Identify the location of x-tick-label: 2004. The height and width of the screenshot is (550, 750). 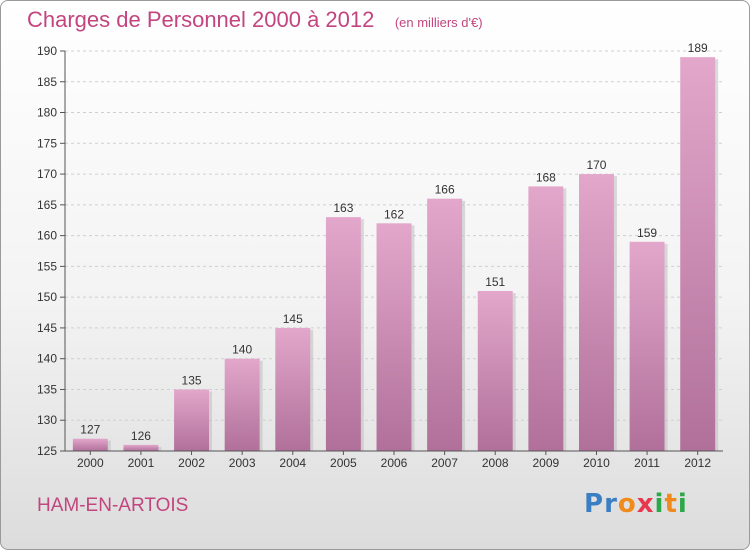
(292, 463).